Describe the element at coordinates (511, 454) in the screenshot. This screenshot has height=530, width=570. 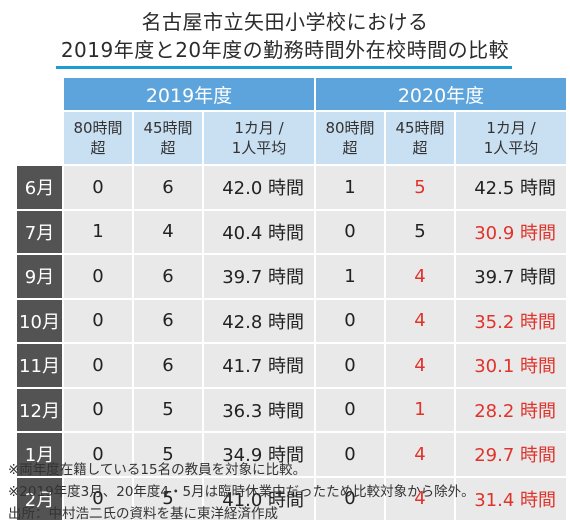
I see `cell-y2020-avg: 29.7 時間` at that location.